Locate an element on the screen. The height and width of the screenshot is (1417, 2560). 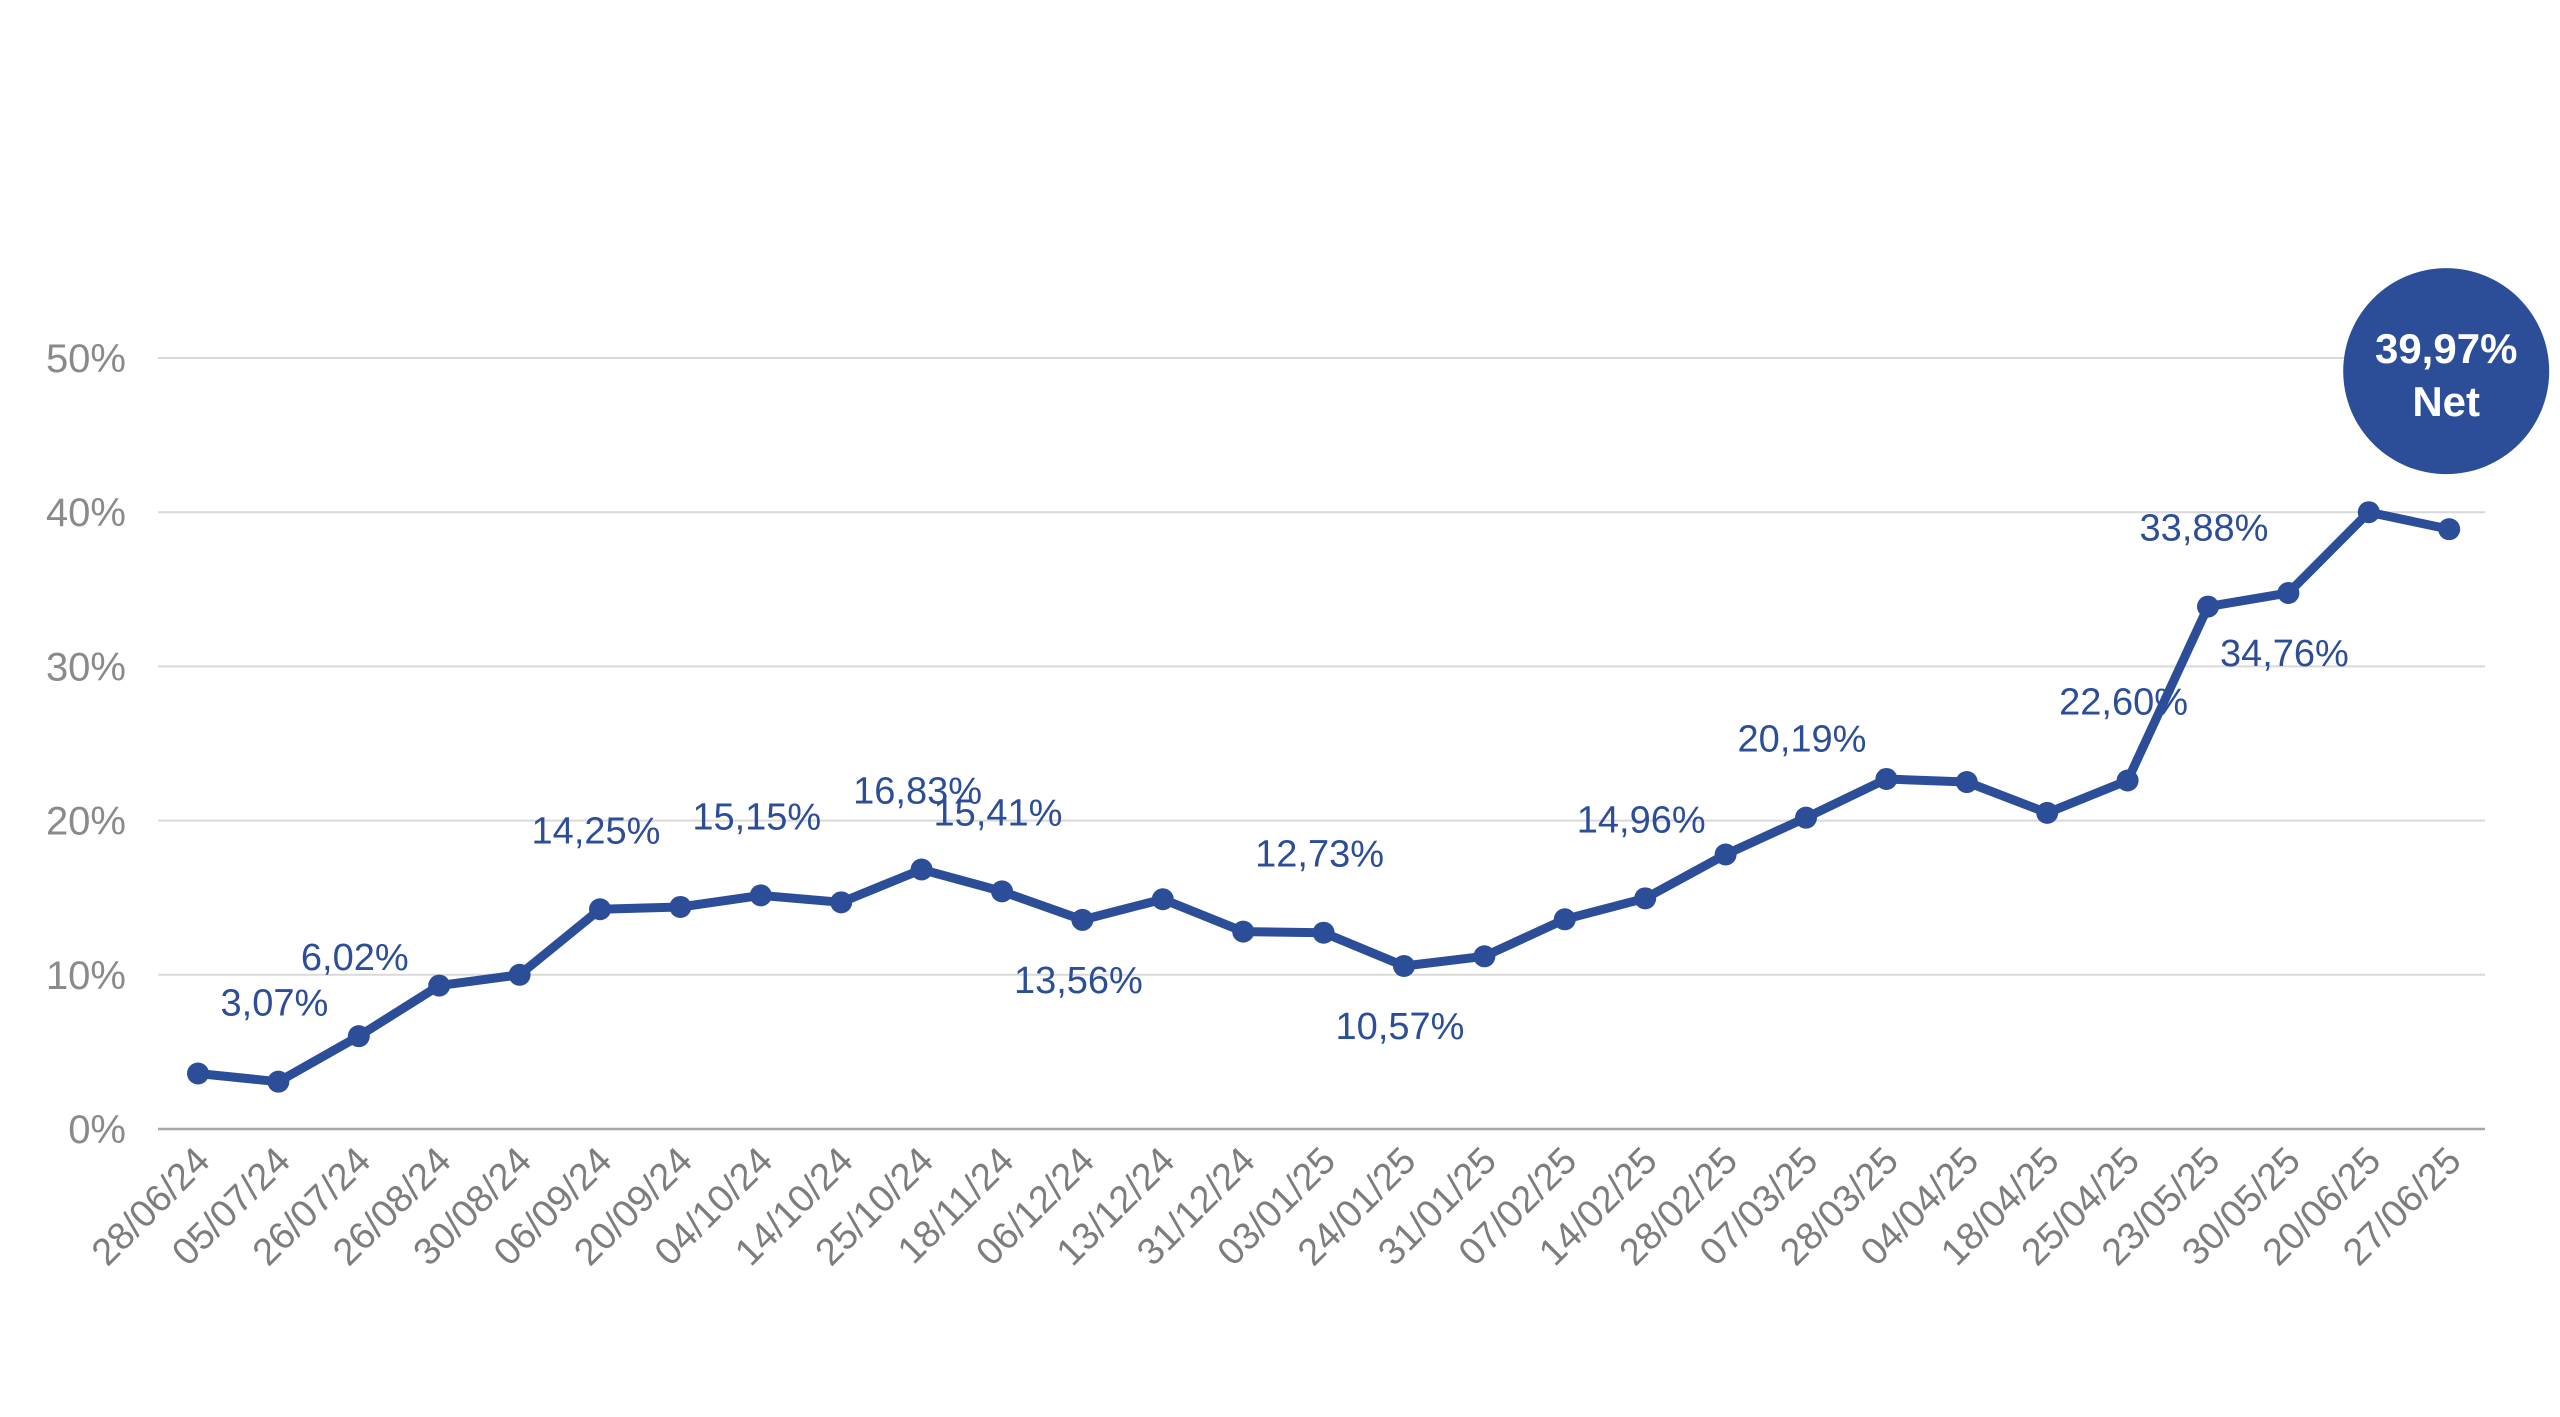
data-label: 14,96% is located at coordinates (1641, 820).